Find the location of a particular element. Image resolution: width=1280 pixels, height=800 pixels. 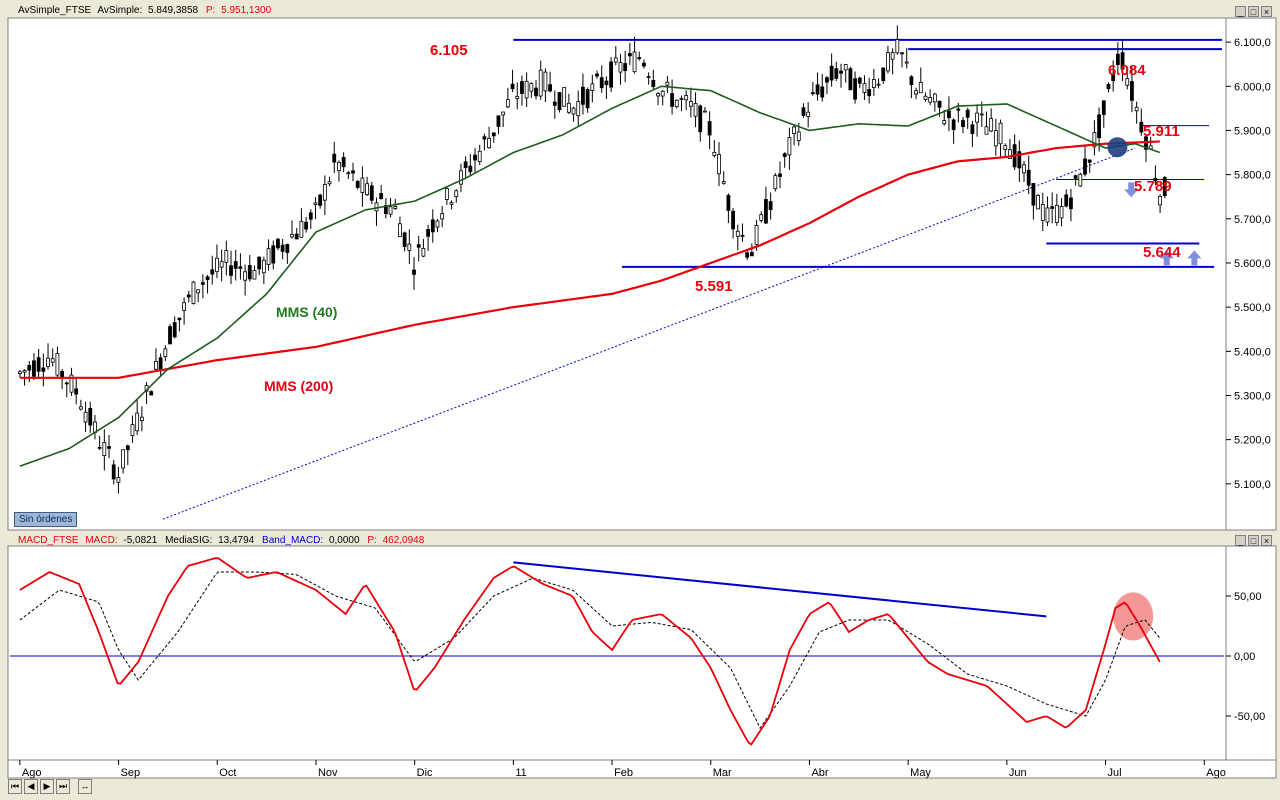

macd-minimize-button: _ is located at coordinates (1240, 540).